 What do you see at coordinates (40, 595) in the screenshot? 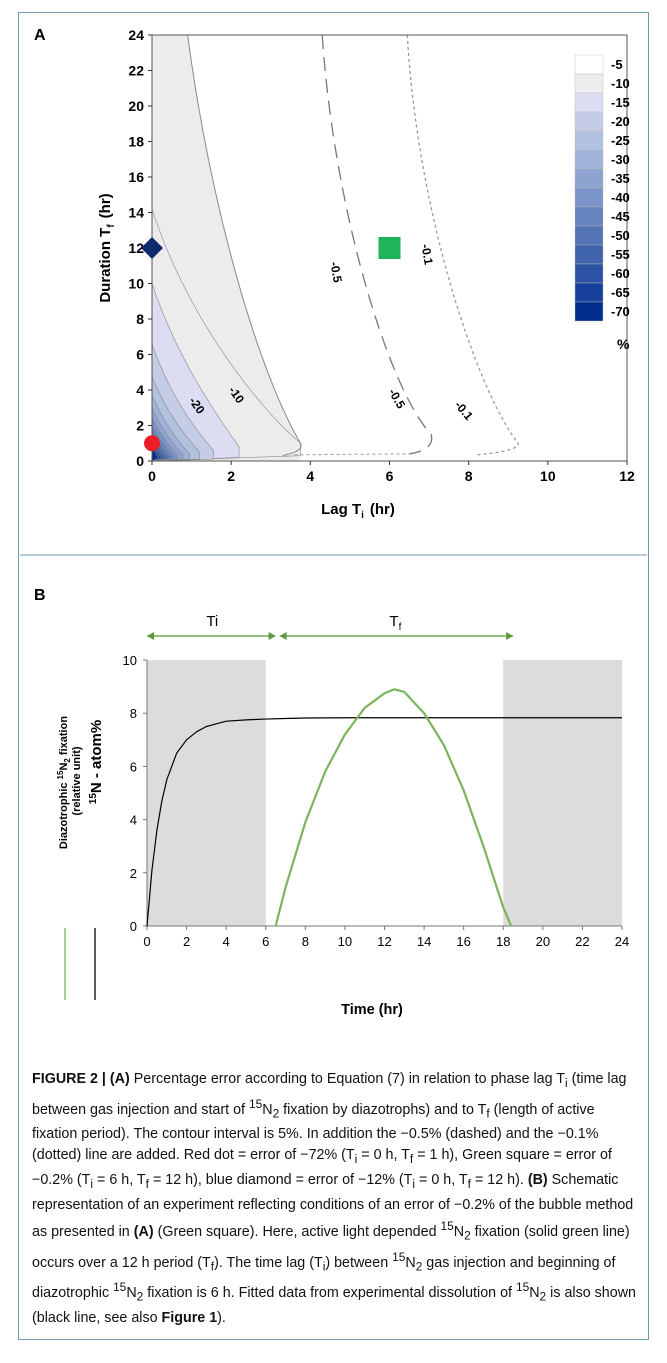
I see `panel-b-label: B` at bounding box center [40, 595].